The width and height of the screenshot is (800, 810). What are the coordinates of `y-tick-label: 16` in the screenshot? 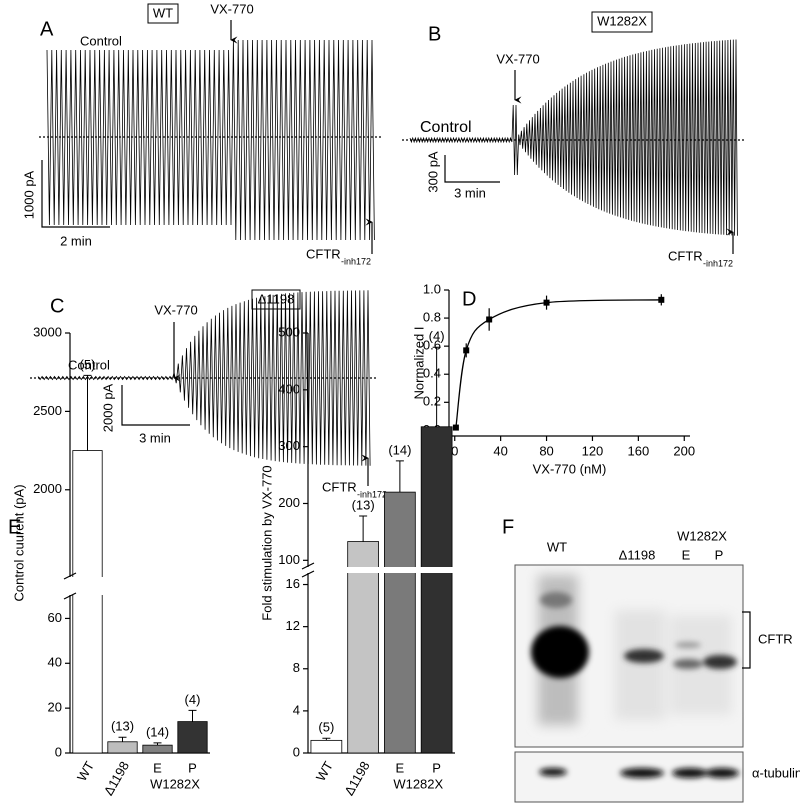 It's located at (293, 583).